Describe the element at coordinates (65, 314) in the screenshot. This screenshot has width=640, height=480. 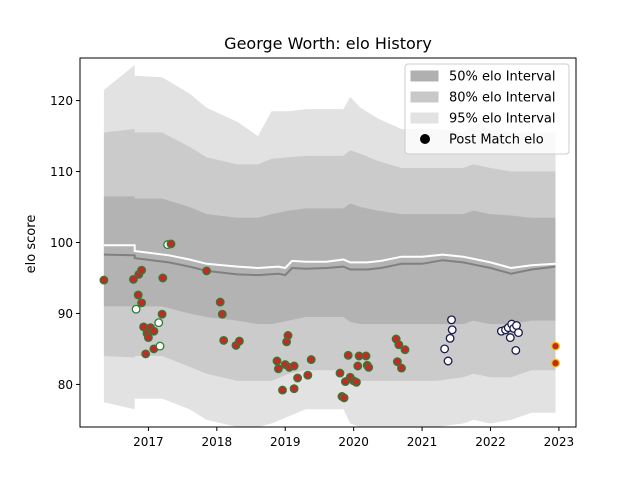
I see `y-tick-label: 90` at that location.